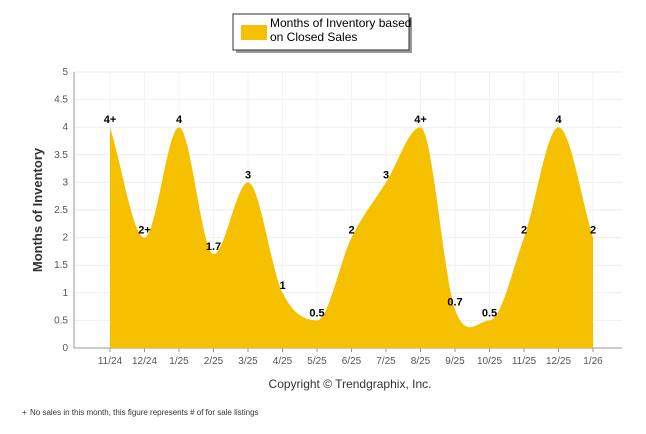  Describe the element at coordinates (110, 361) in the screenshot. I see `x-tick-label: 11/24` at that location.